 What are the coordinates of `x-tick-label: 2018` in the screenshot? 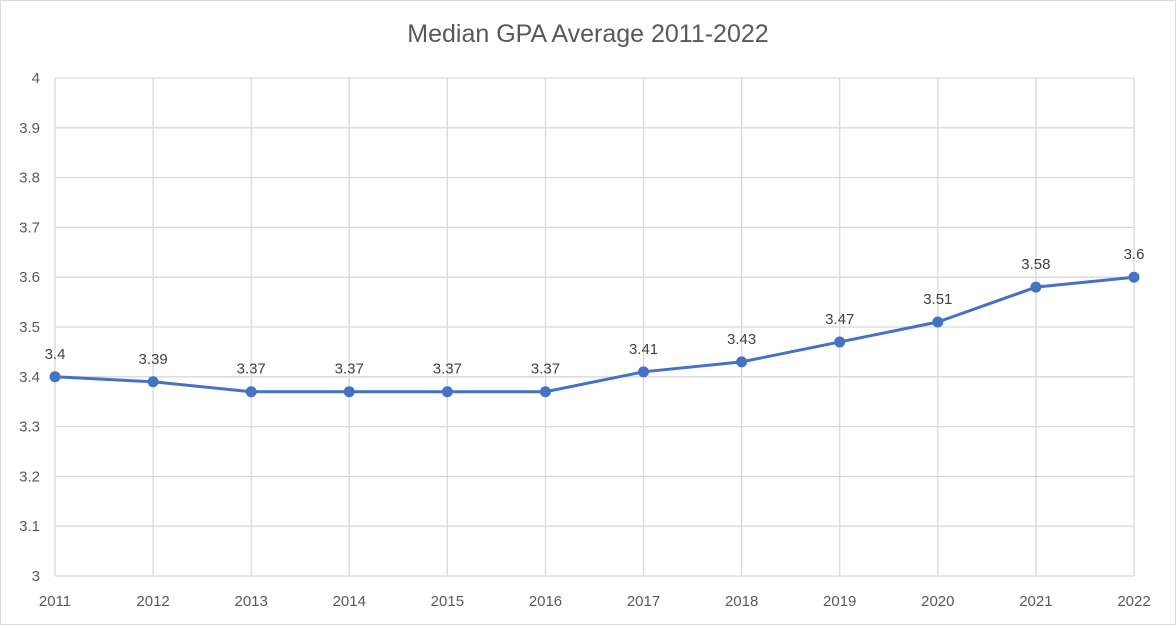 It's located at (741, 601).